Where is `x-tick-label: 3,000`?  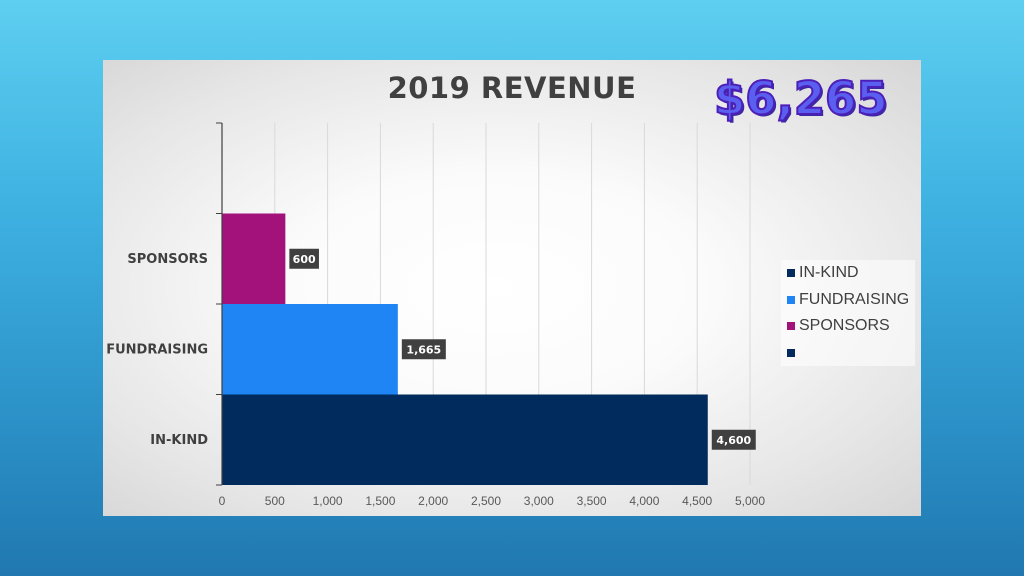
x-tick-label: 3,000 is located at coordinates (539, 501).